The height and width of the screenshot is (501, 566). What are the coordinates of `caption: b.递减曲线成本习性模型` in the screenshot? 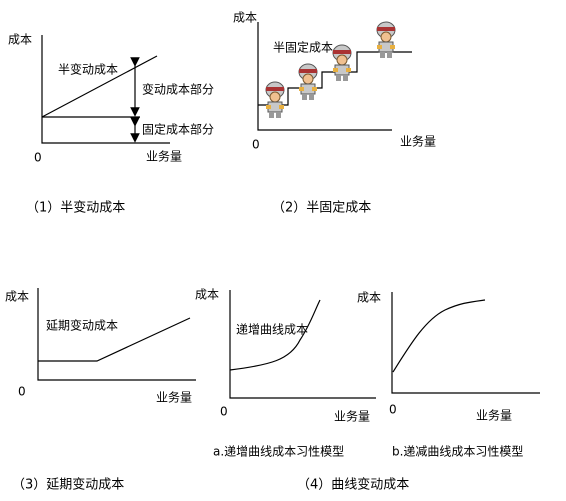 It's located at (457, 452).